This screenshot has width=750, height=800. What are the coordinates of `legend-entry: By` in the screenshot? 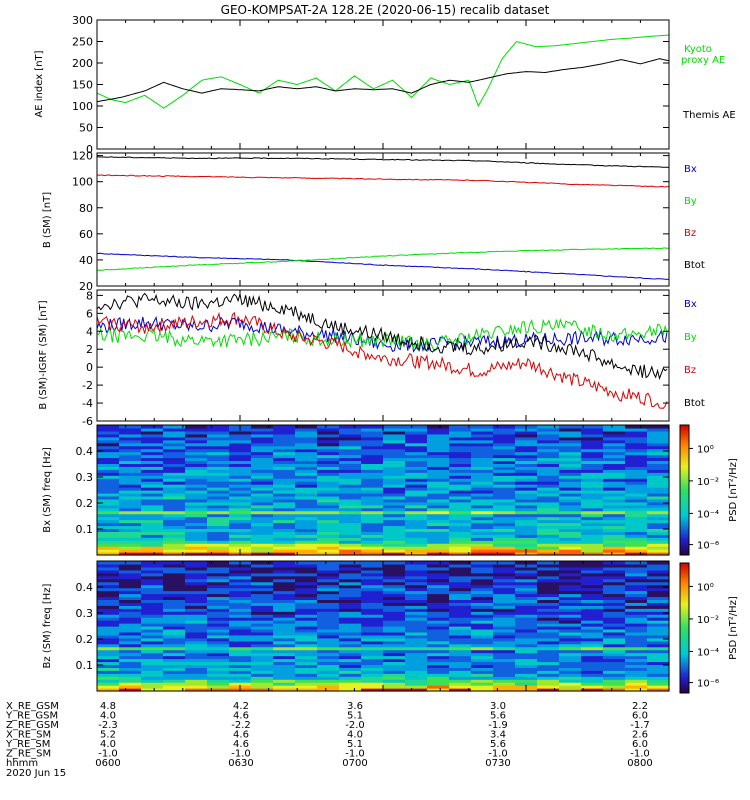 It's located at (690, 201).